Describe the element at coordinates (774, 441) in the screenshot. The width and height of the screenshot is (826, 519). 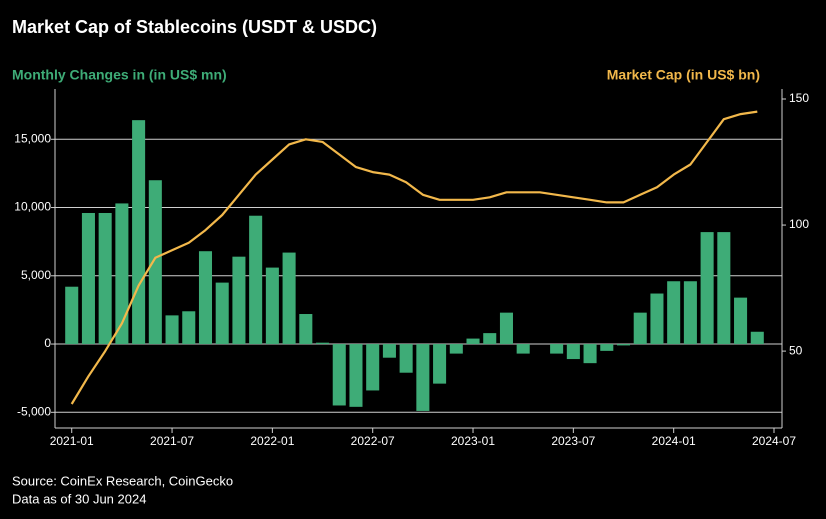
I see `x-tick-label: 2024-07` at that location.